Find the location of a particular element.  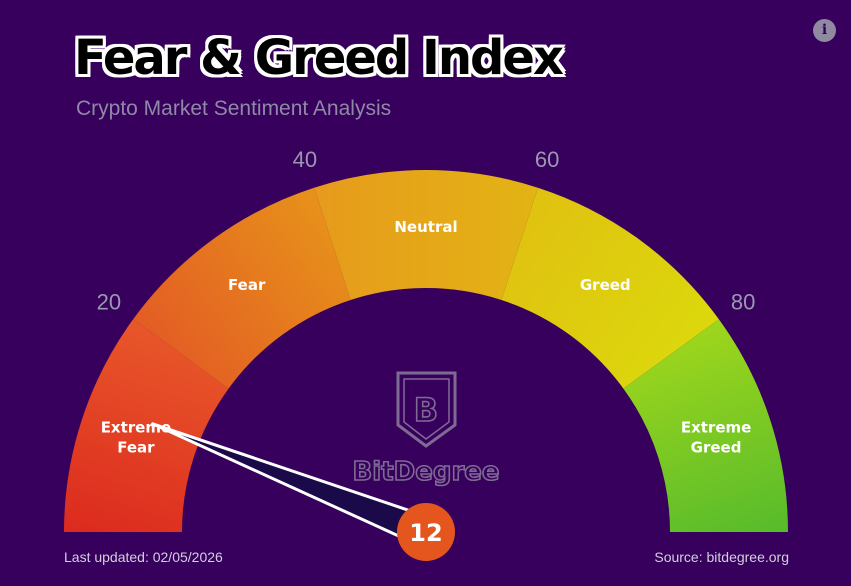

zone-fear is located at coordinates (242, 288).